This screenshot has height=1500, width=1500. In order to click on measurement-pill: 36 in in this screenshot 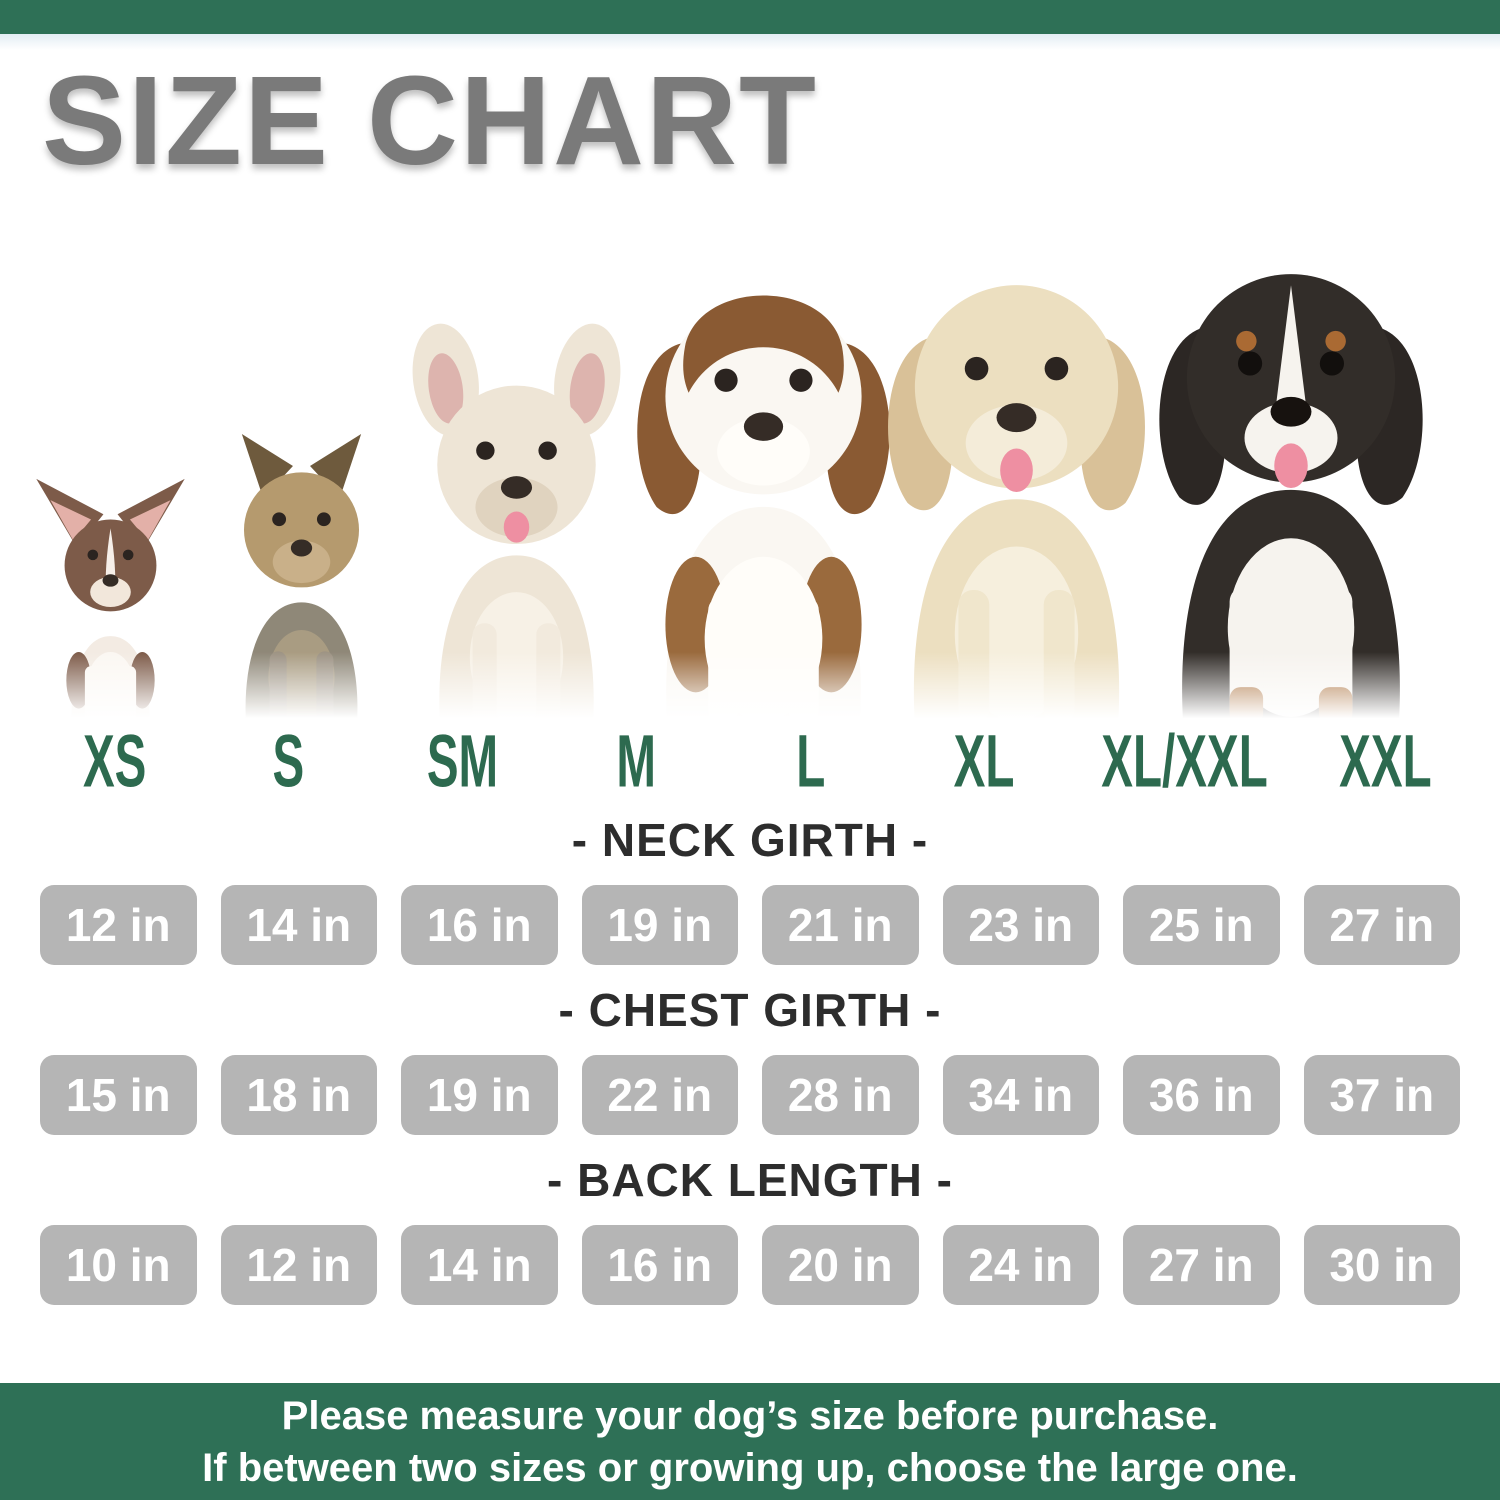, I will do `click(1201, 1095)`.